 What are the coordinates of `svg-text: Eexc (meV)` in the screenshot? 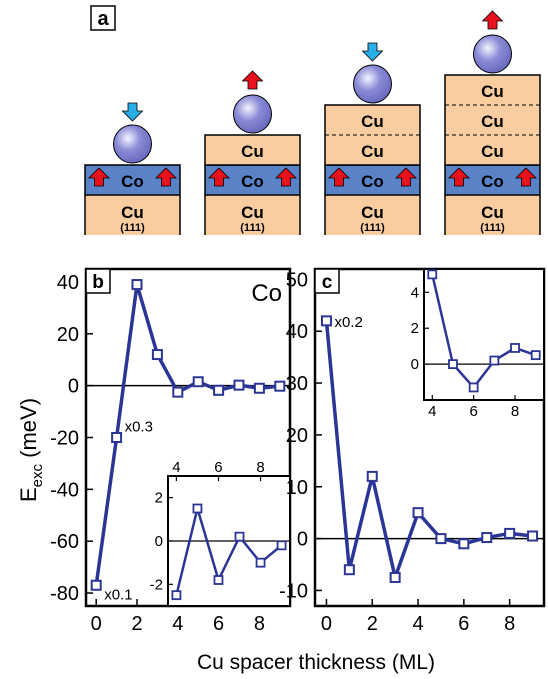 It's located at (31, 450).